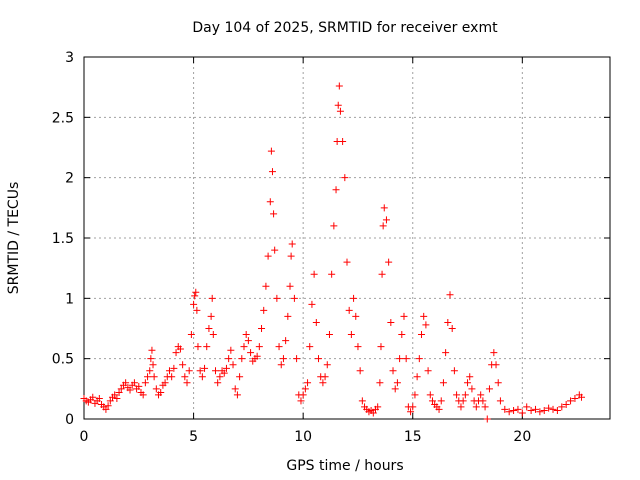 Image resolution: width=640 pixels, height=480 pixels. I want to click on x-tick-label: 0, so click(84, 437).